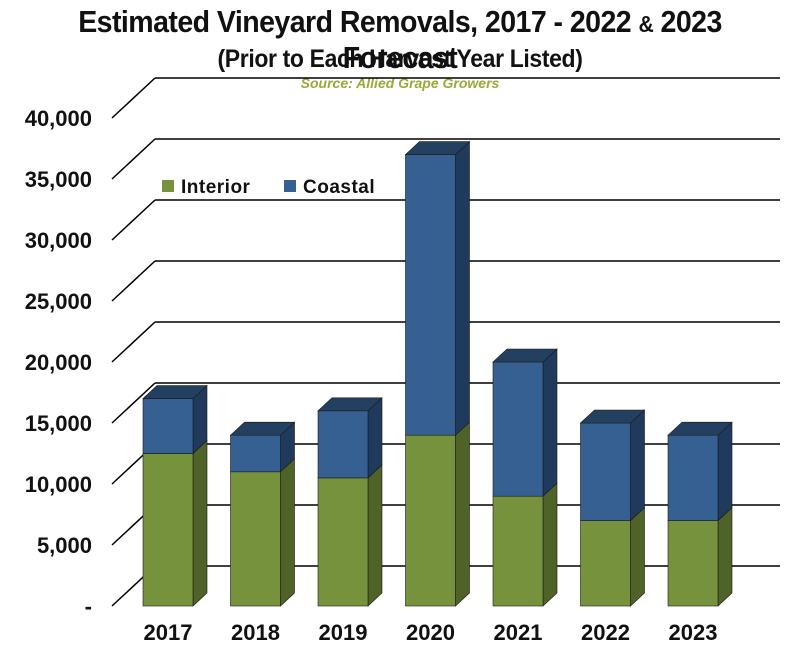  What do you see at coordinates (58, 118) in the screenshot?
I see `y-tick-label-8: 40,000` at bounding box center [58, 118].